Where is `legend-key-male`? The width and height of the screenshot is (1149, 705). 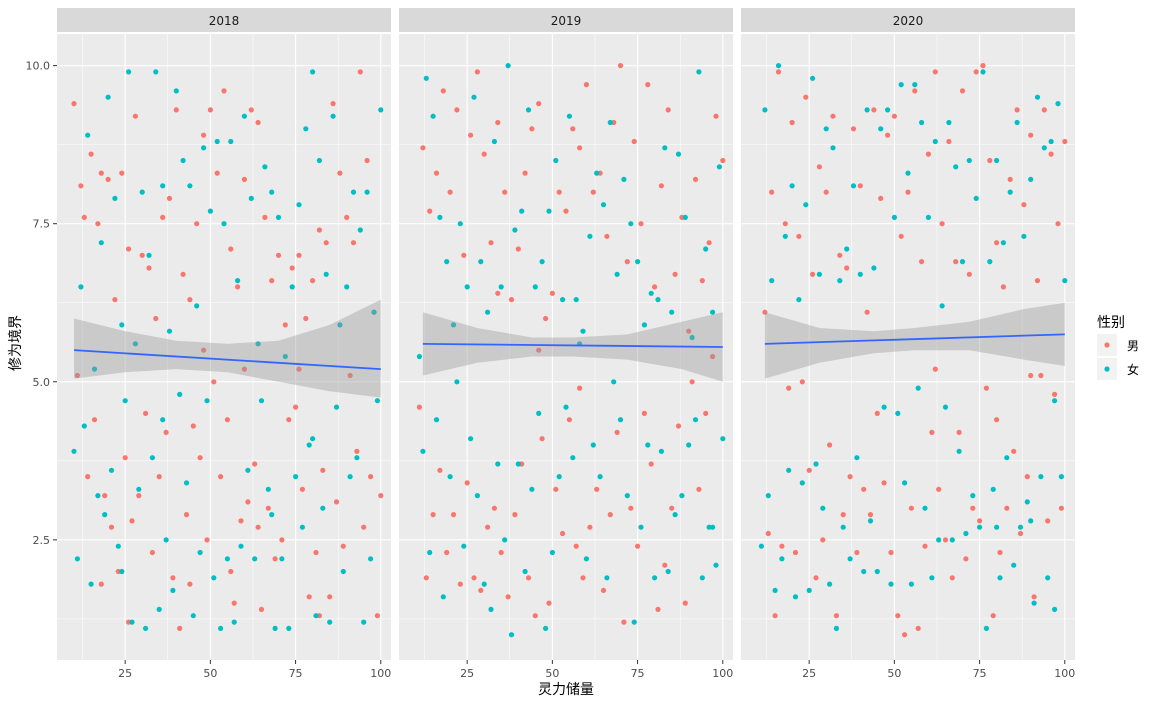 legend-key-male is located at coordinates (1107, 345).